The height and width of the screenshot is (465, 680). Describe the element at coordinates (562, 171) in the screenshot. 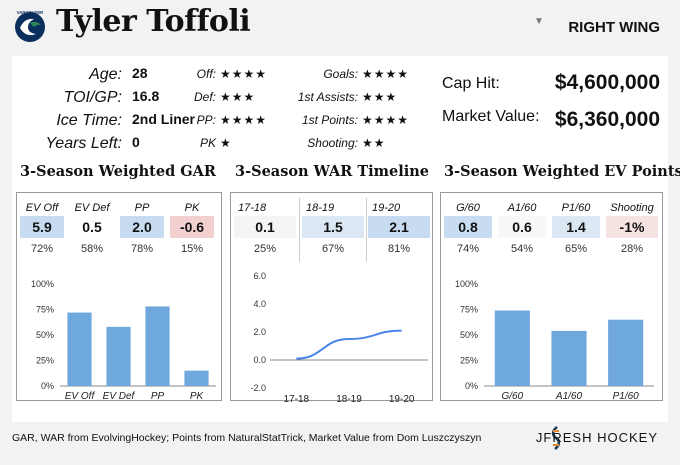

I see `ev-section-title: 3-Season Weighted EV Points` at that location.